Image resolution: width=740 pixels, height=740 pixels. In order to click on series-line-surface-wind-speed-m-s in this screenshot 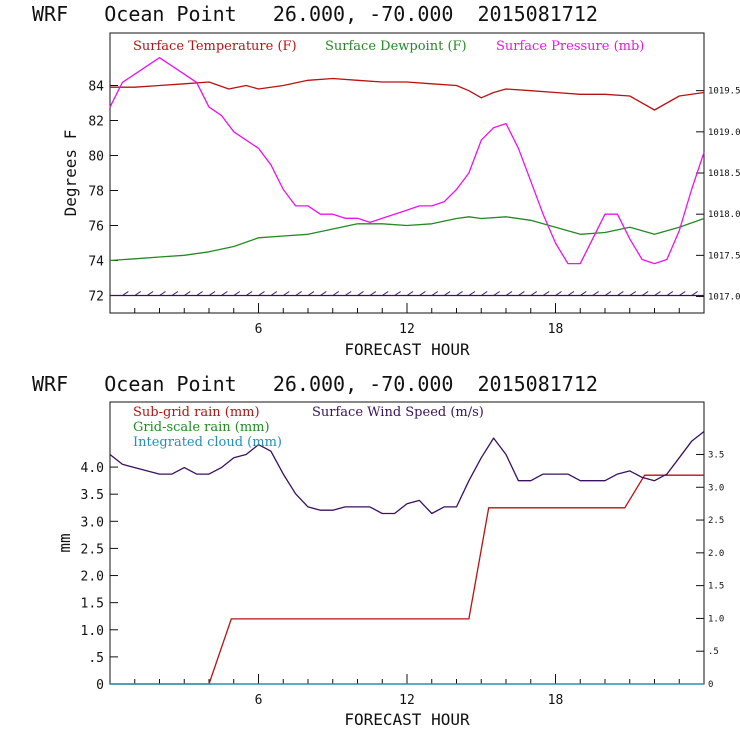, I will do `click(407, 472)`.